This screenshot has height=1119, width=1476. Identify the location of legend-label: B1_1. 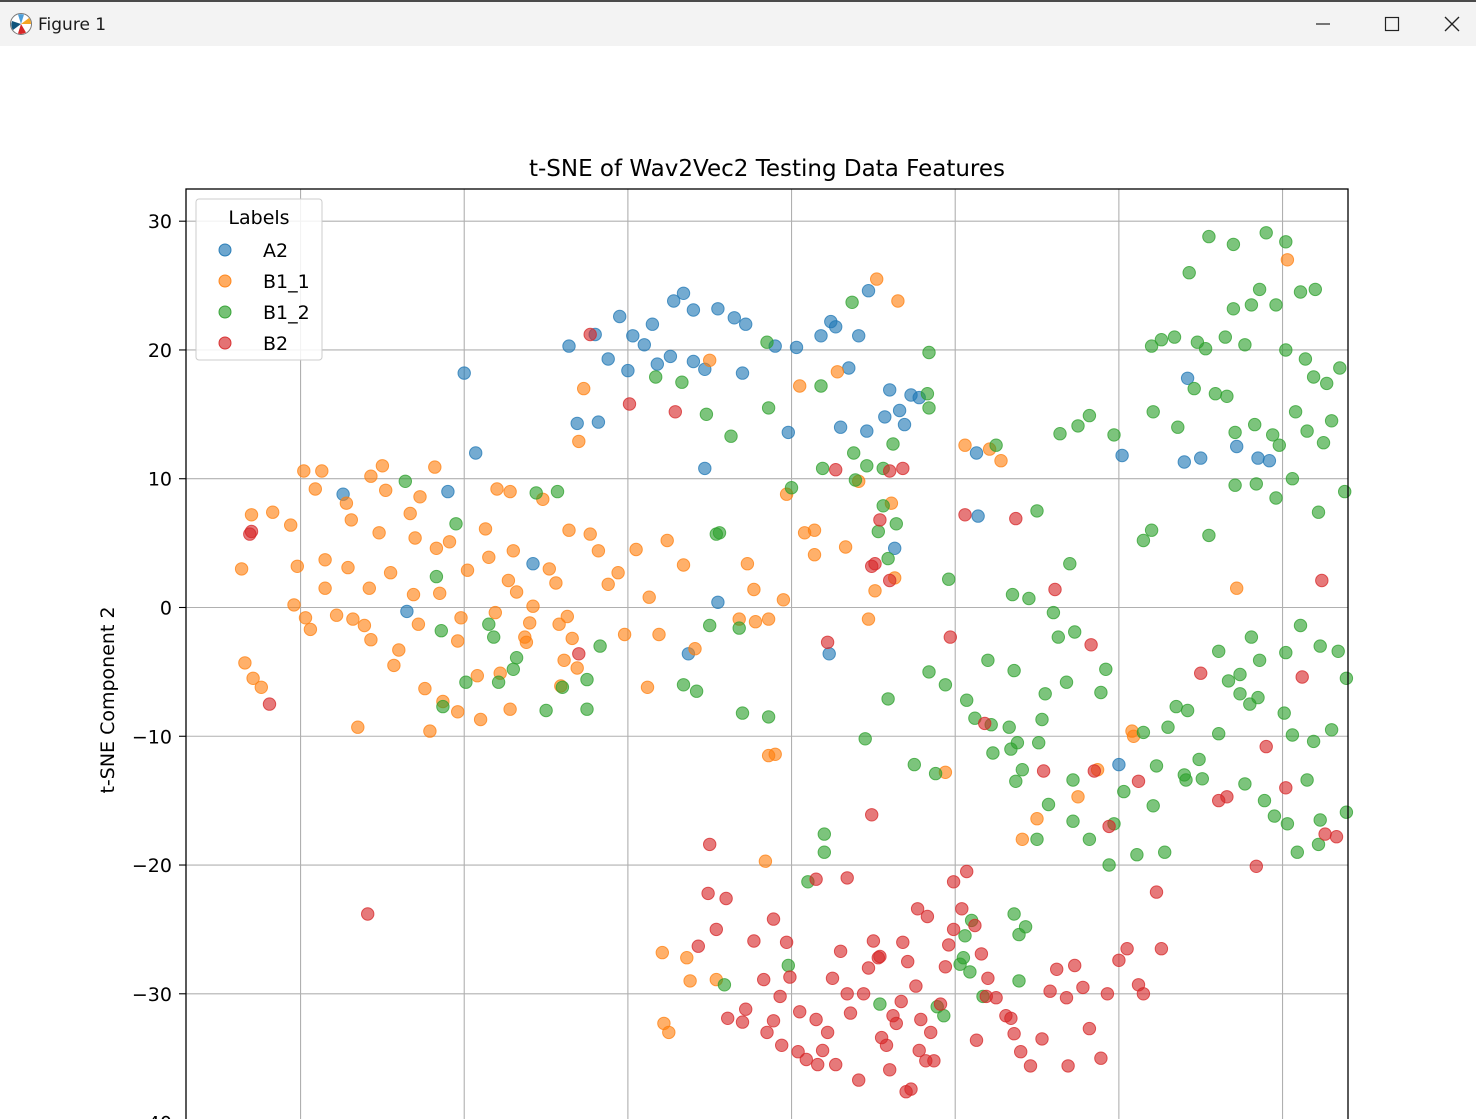
(286, 282).